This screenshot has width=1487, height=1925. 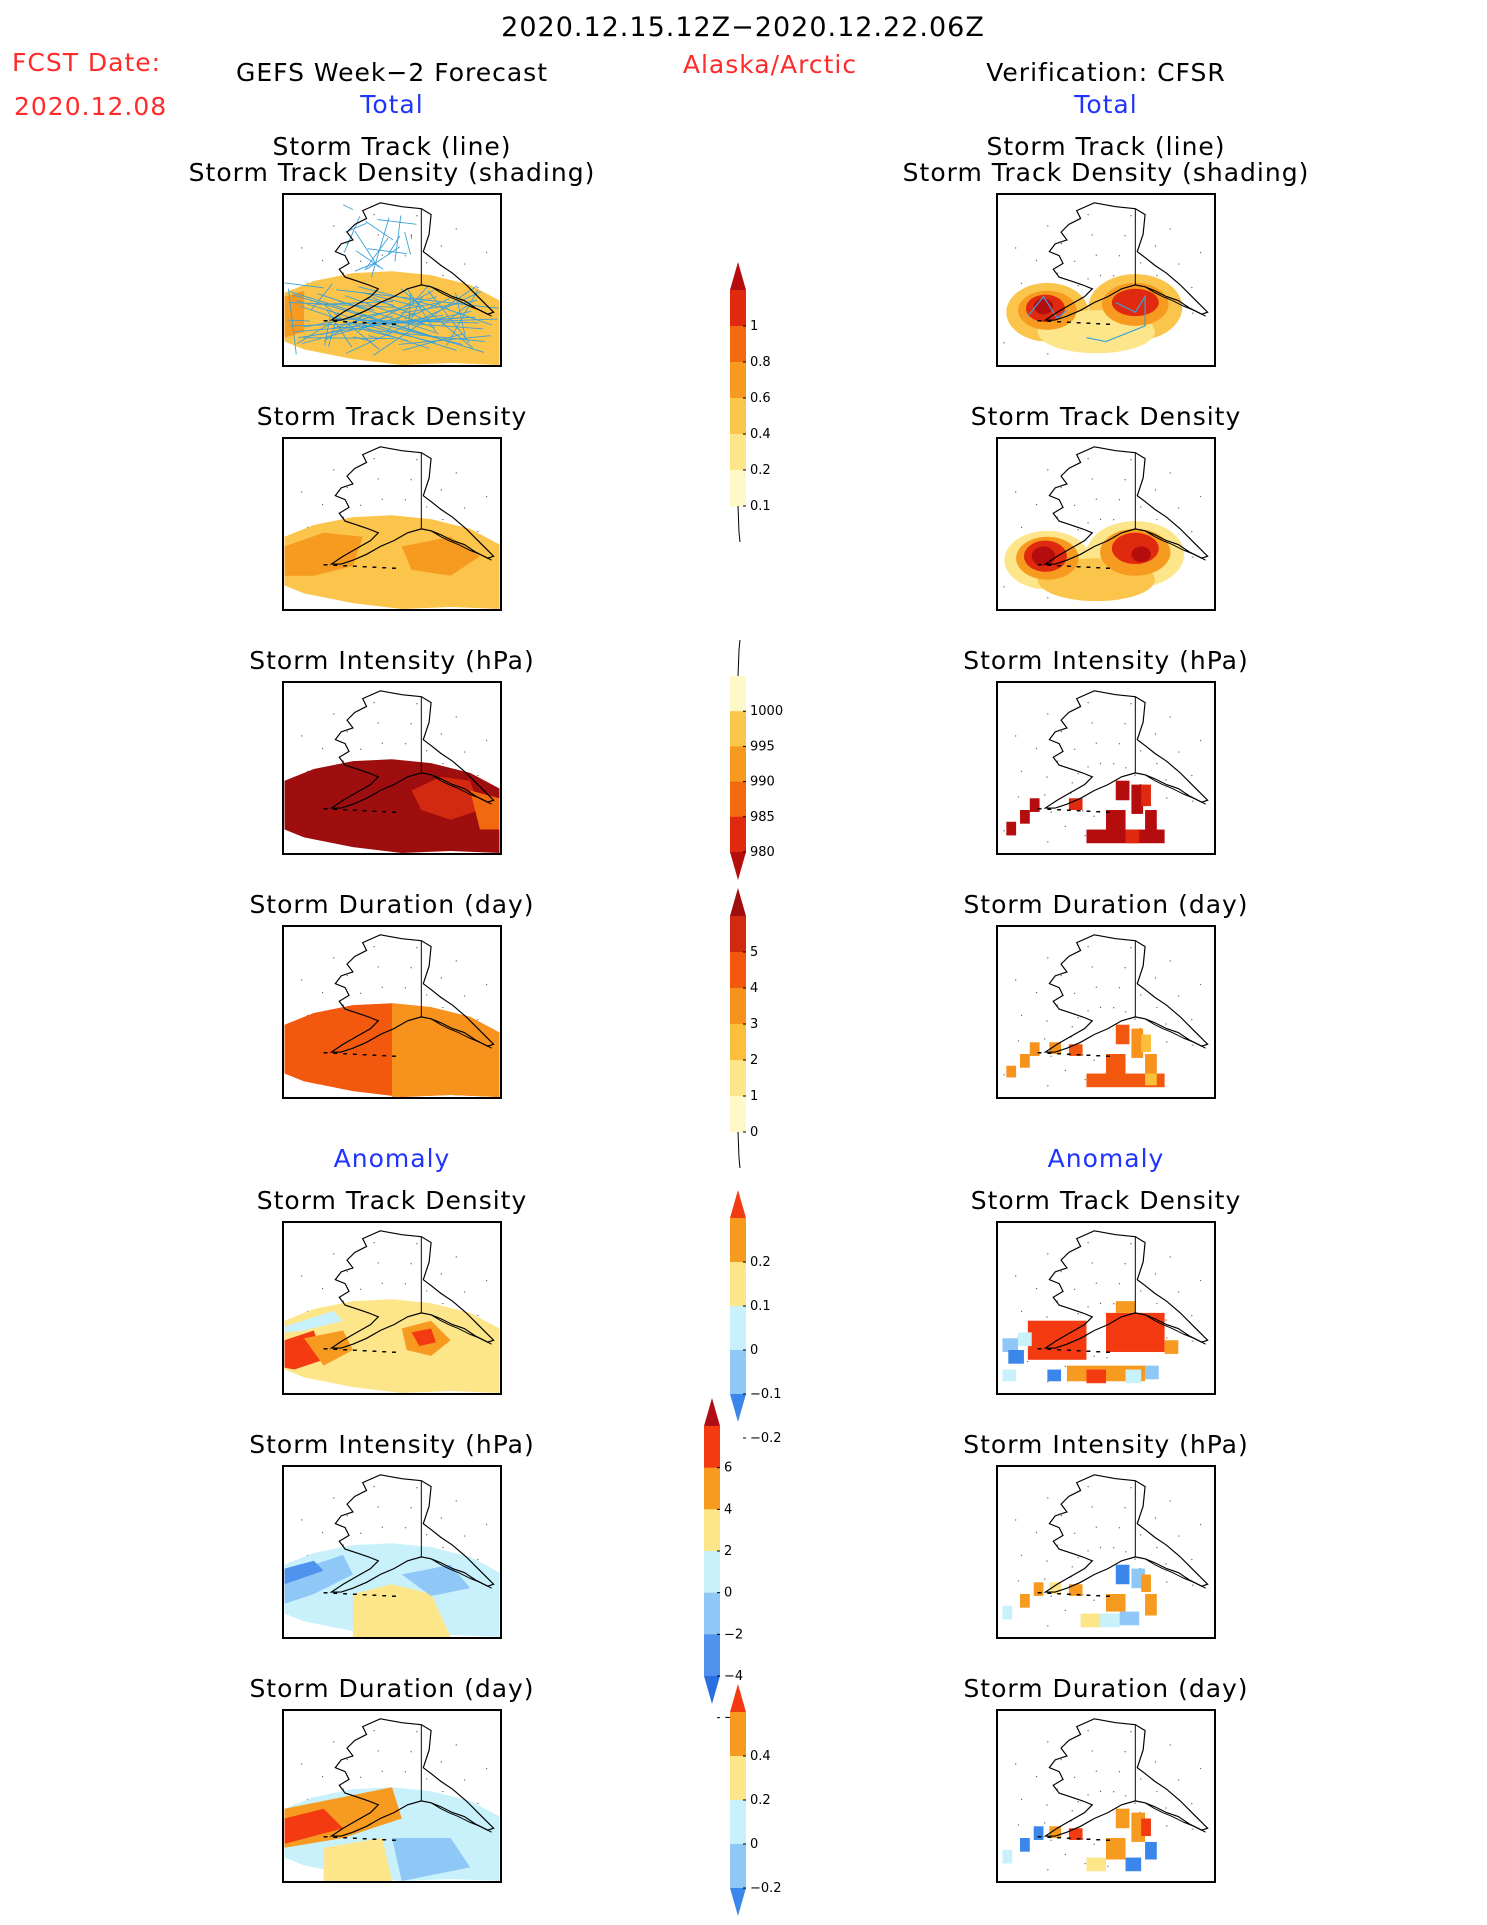 I want to click on colorbar-tick-label: 0.6, so click(x=760, y=398).